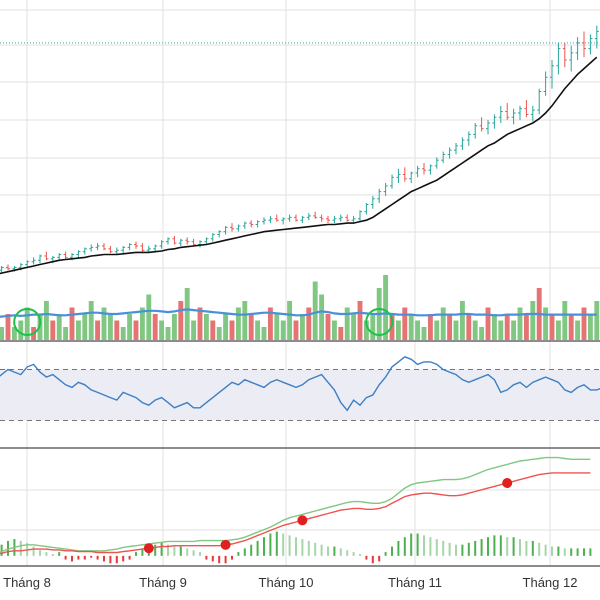 The image size is (600, 600). Describe the element at coordinates (163, 582) in the screenshot. I see `x-tick-label: Tháng 9` at that location.